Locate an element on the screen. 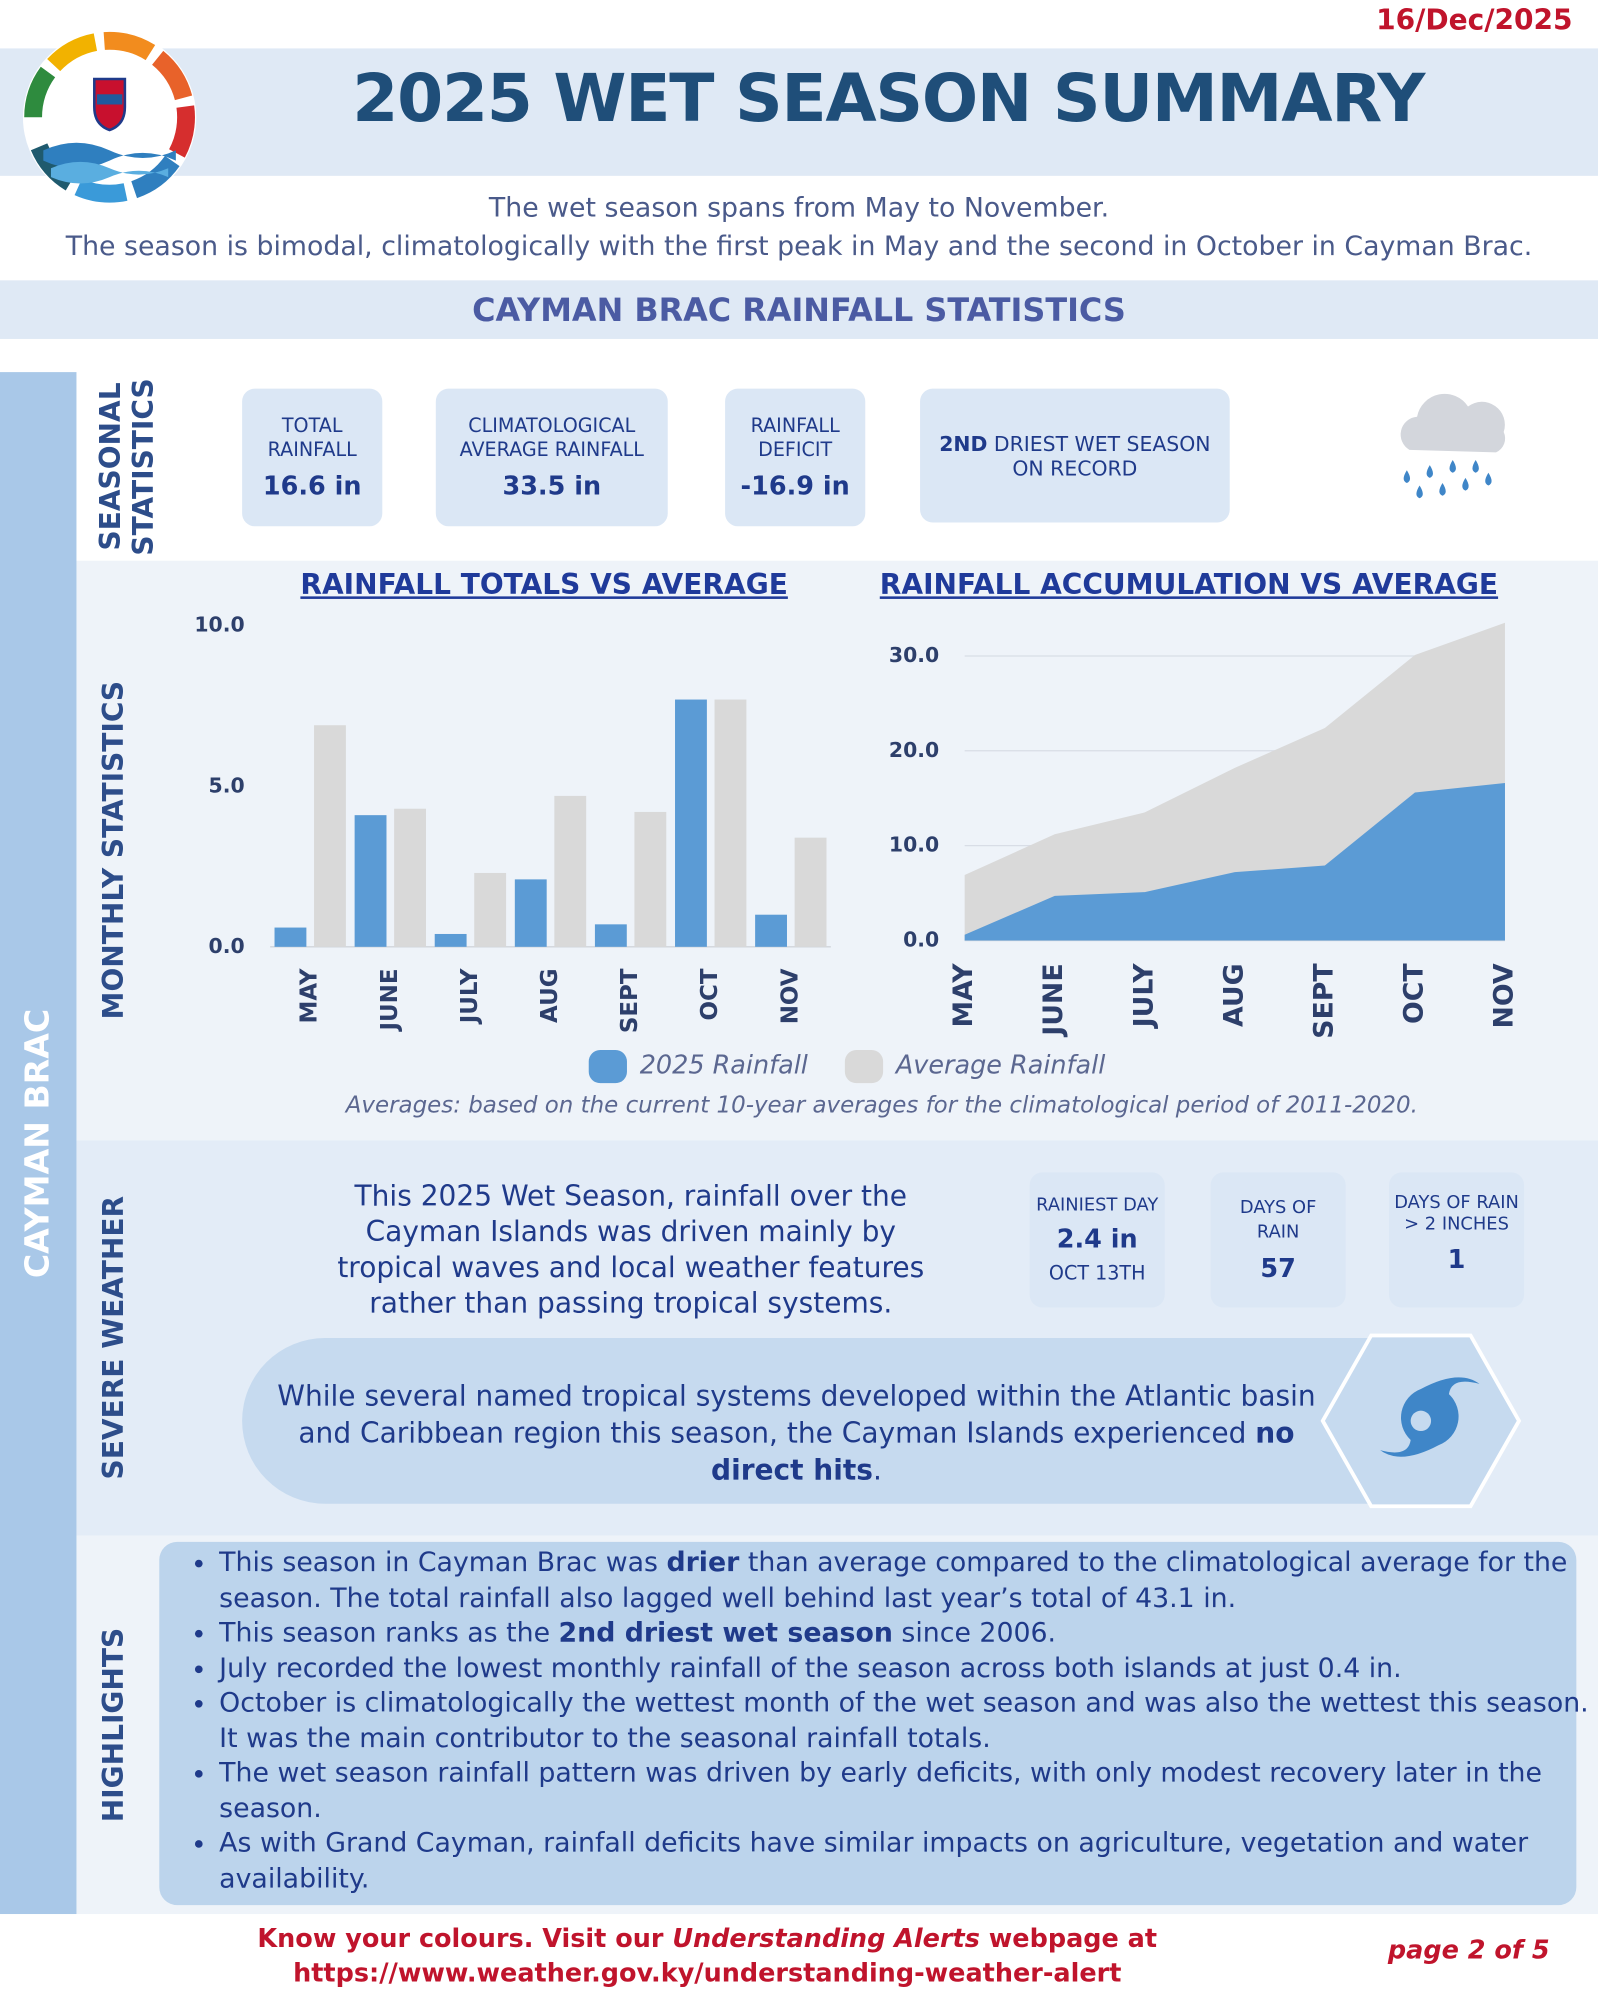 The height and width of the screenshot is (1998, 1598). rain-icon is located at coordinates (1453, 446).